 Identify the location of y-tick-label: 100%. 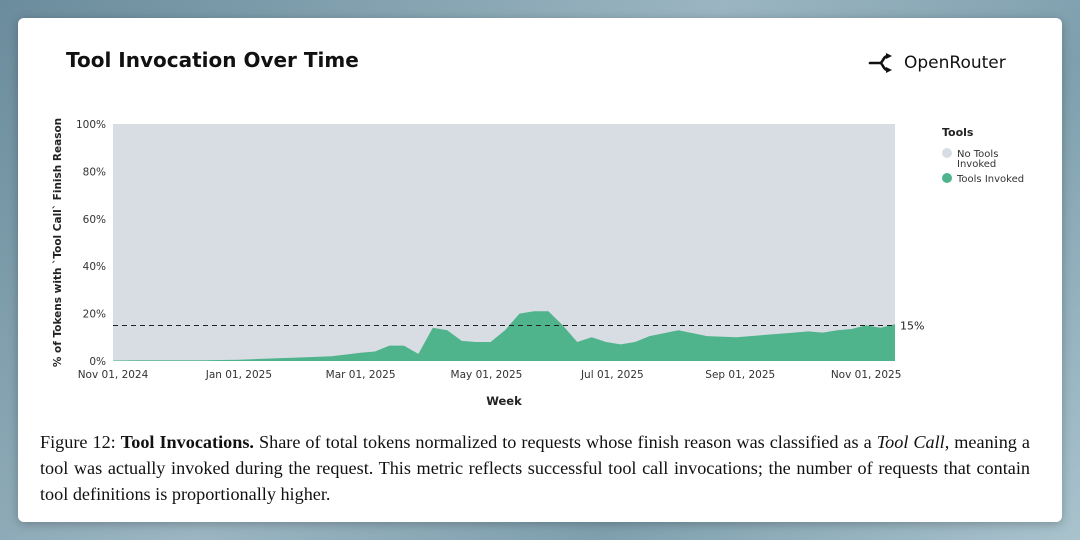
(91, 125).